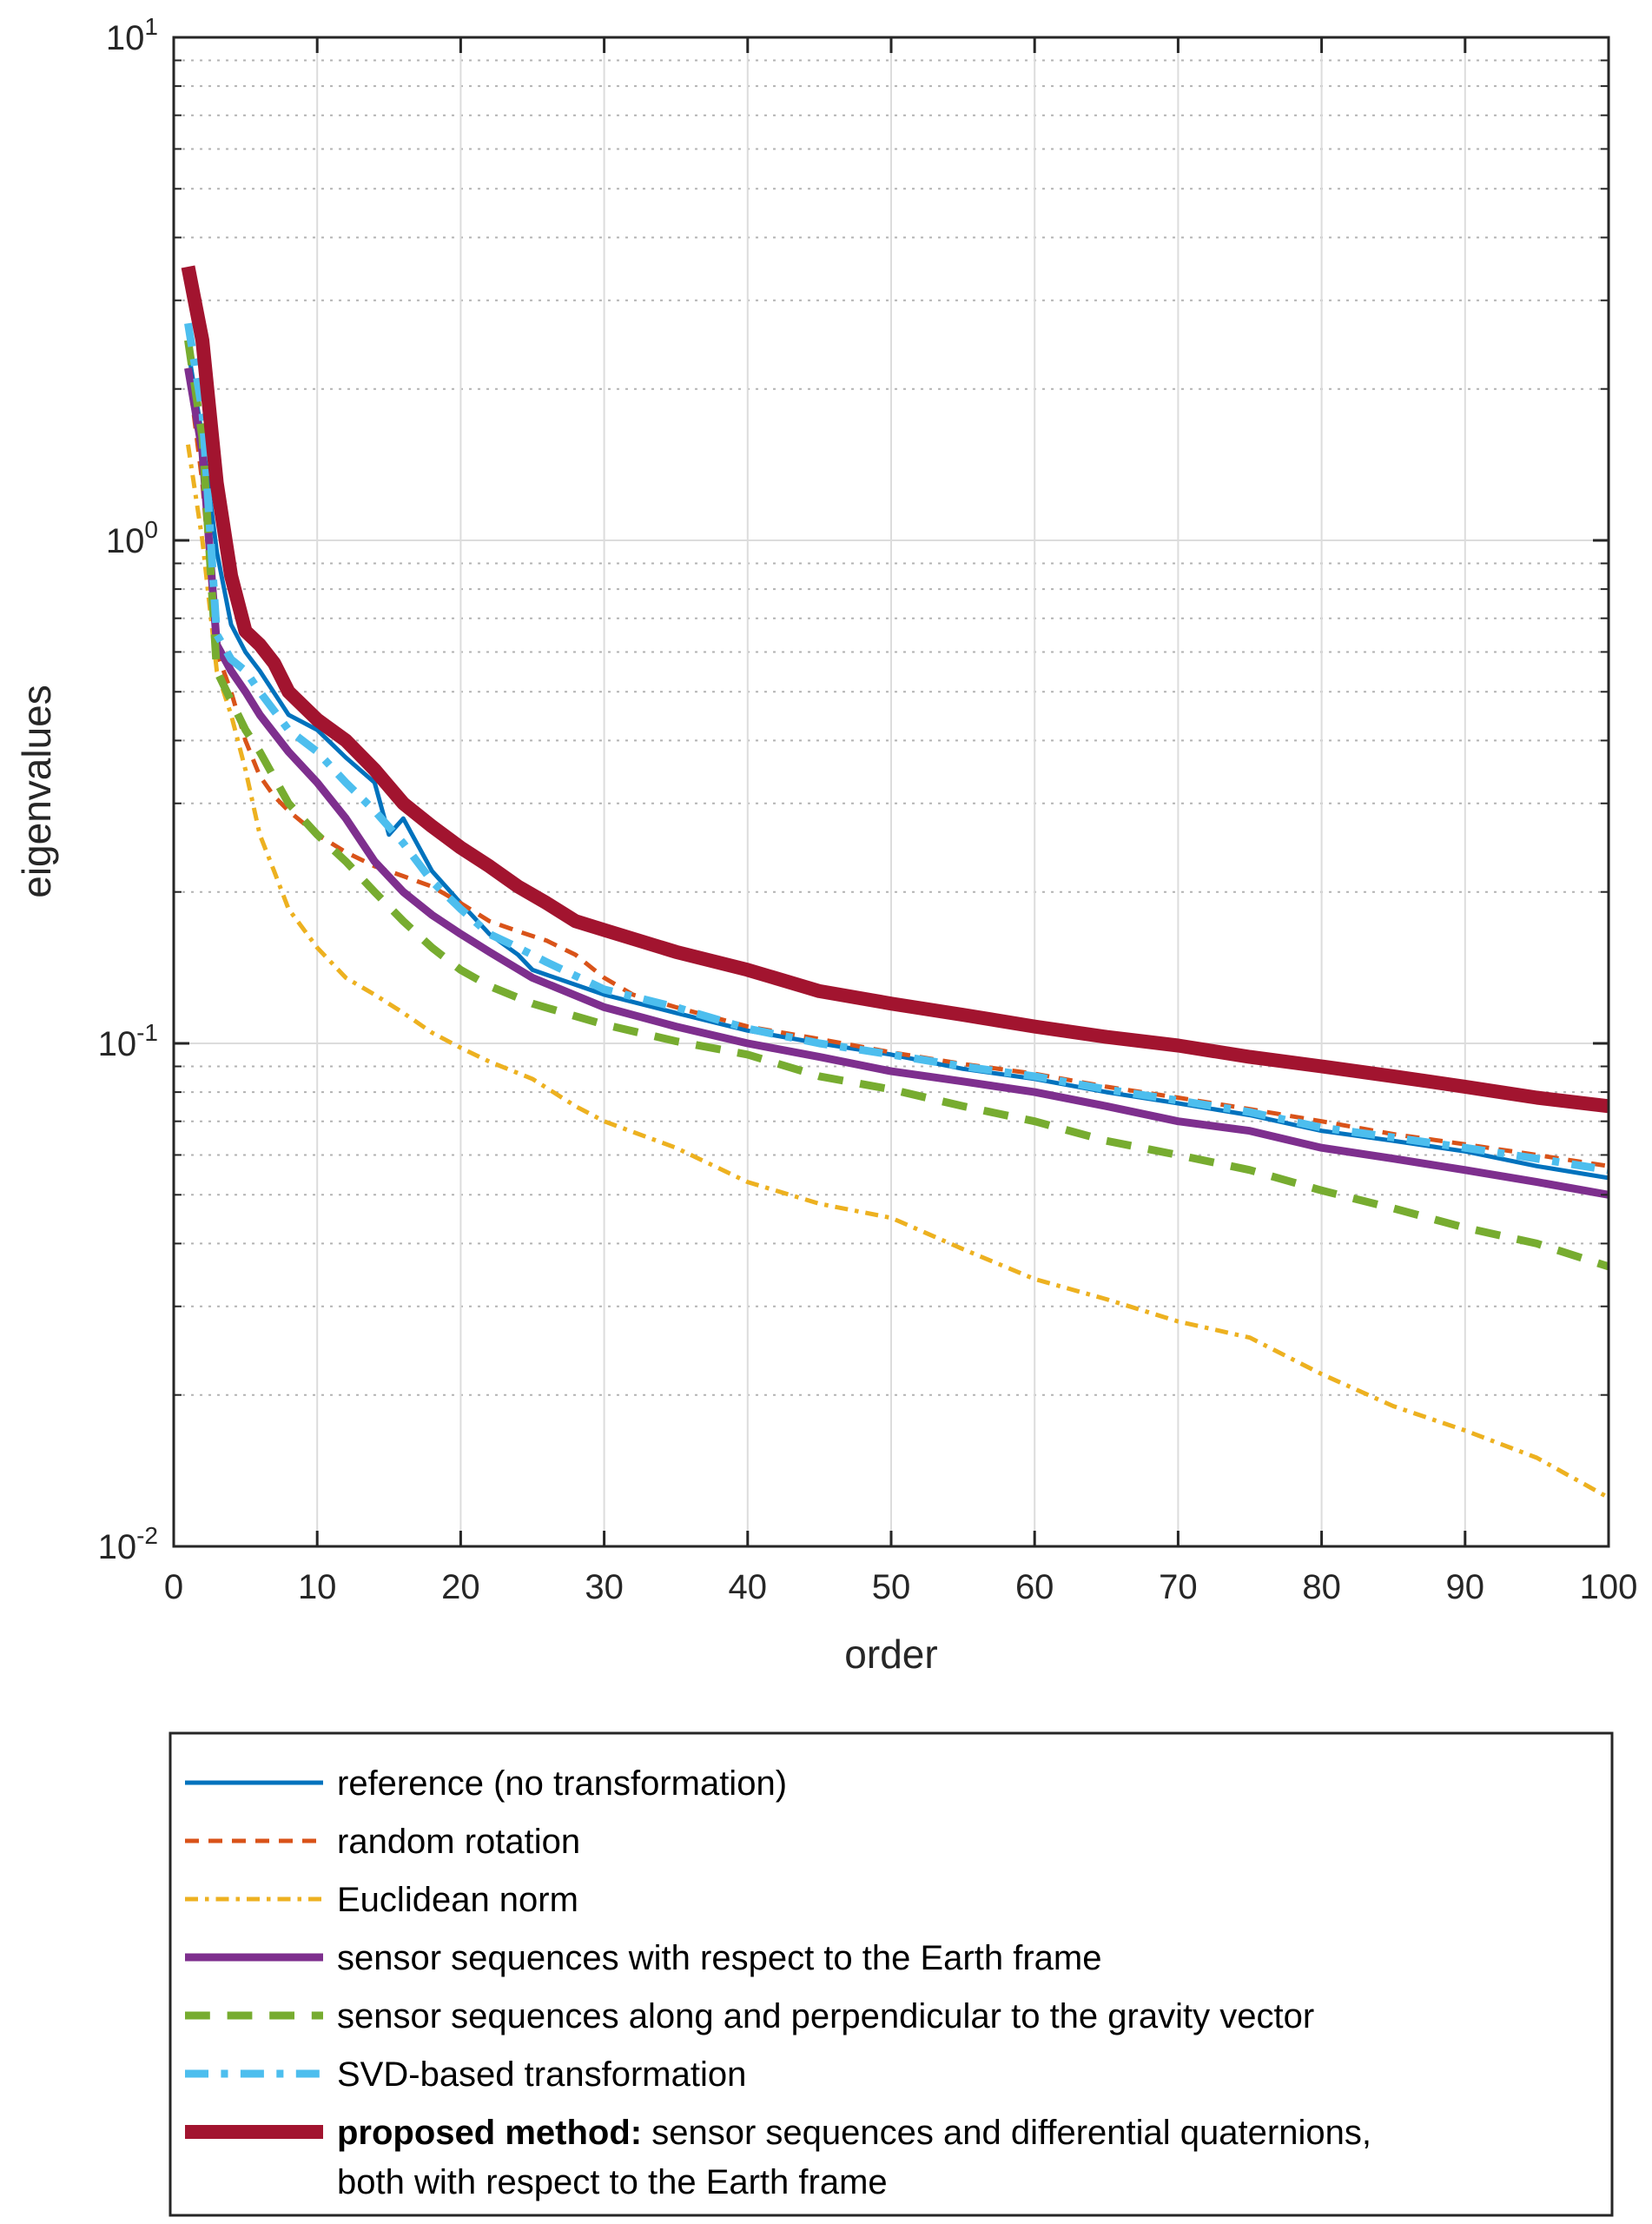 The width and height of the screenshot is (1652, 2224). Describe the element at coordinates (458, 1842) in the screenshot. I see `legend-label-2: random rotation` at that location.